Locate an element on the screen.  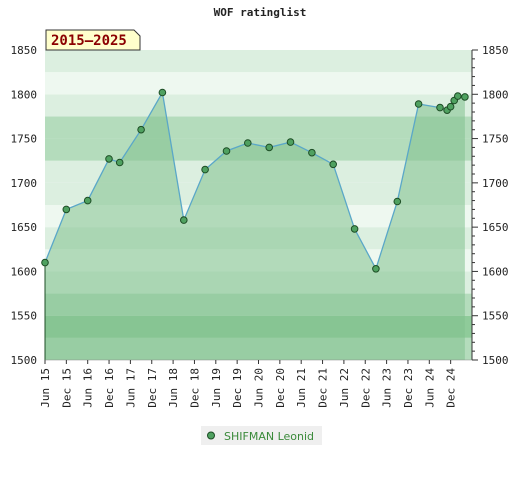
x-tick-label: Jun 15 is located at coordinates (45, 388).